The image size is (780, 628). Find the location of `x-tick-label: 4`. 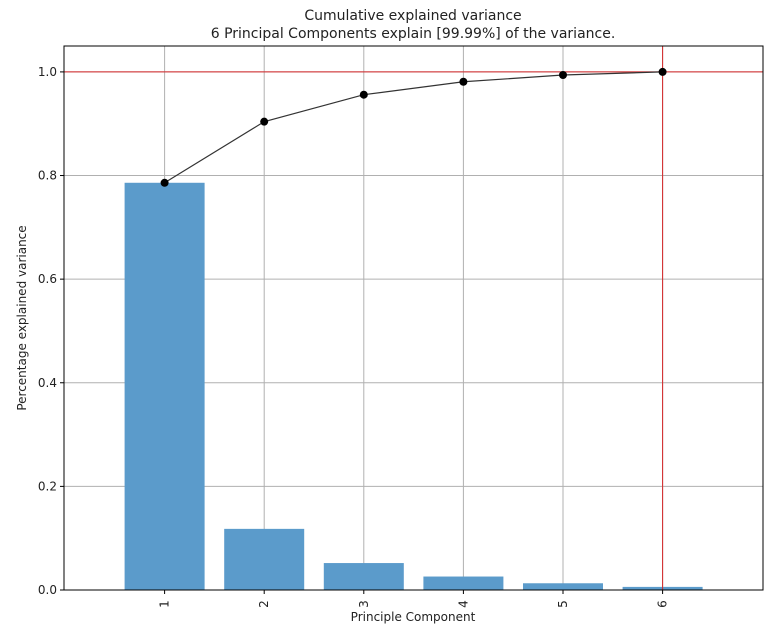

x-tick-label: 4 is located at coordinates (463, 604).